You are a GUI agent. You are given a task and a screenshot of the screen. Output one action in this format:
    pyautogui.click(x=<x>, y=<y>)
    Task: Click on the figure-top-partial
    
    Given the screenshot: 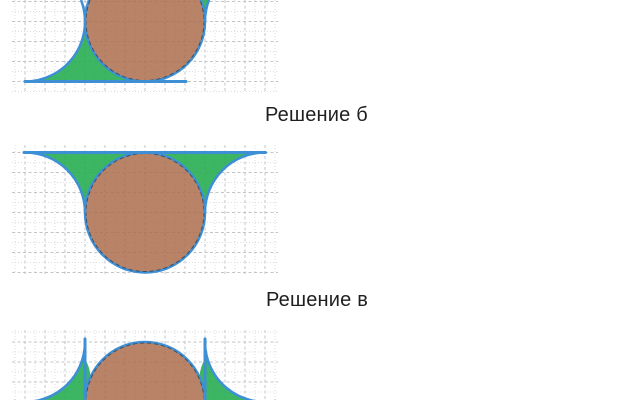 What is the action you would take?
    pyautogui.click(x=145, y=46)
    